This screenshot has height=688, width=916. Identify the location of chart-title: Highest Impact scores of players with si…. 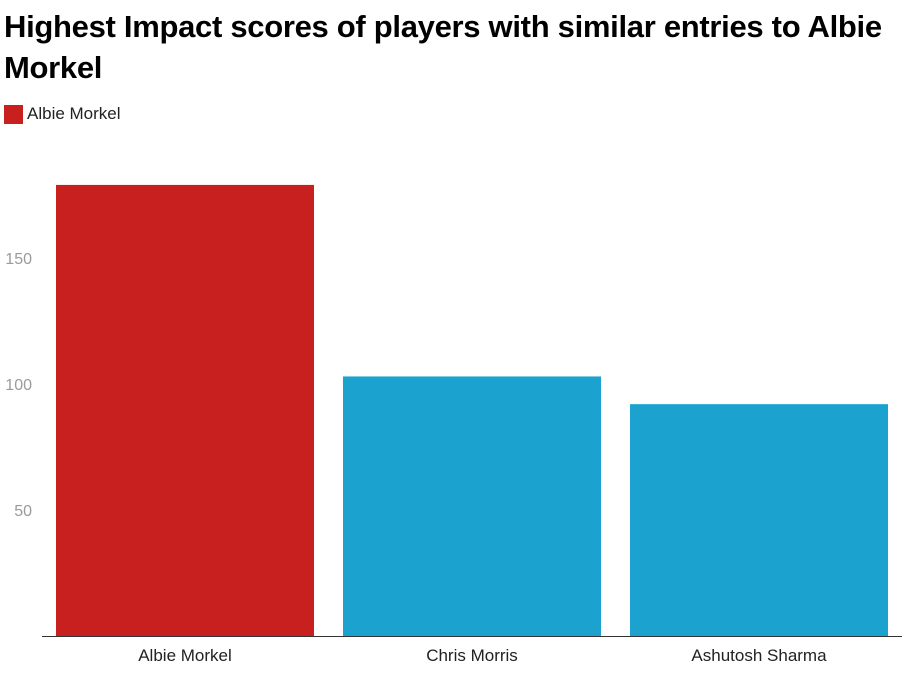
(443, 47).